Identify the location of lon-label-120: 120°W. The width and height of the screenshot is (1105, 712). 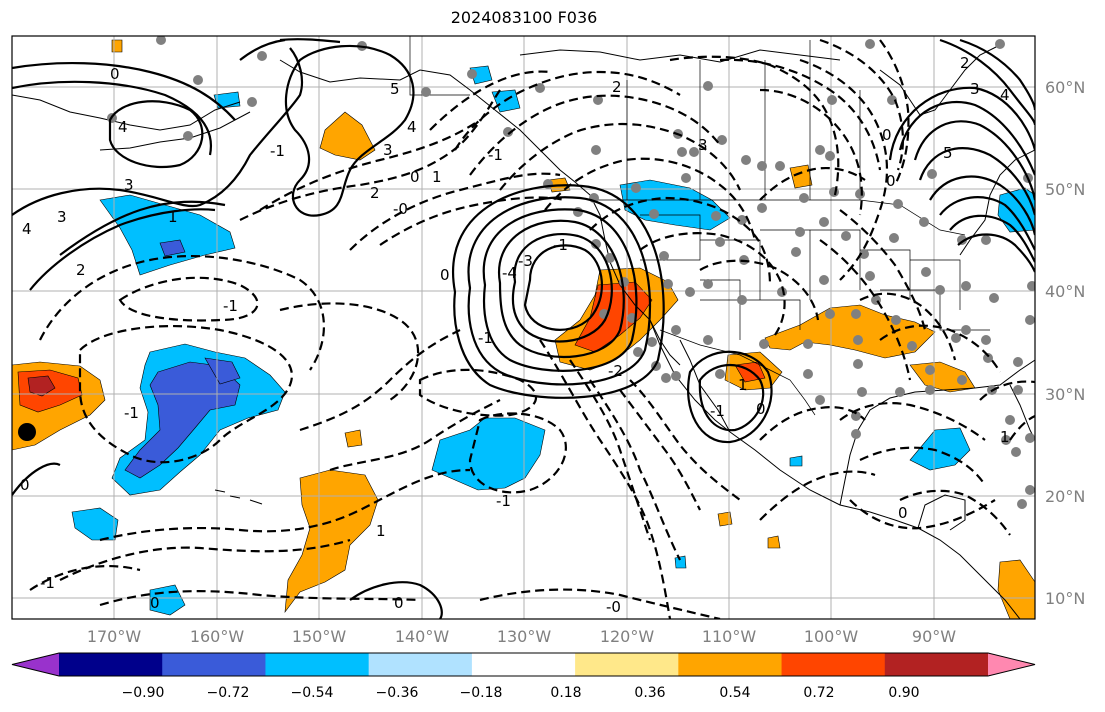
(627, 636).